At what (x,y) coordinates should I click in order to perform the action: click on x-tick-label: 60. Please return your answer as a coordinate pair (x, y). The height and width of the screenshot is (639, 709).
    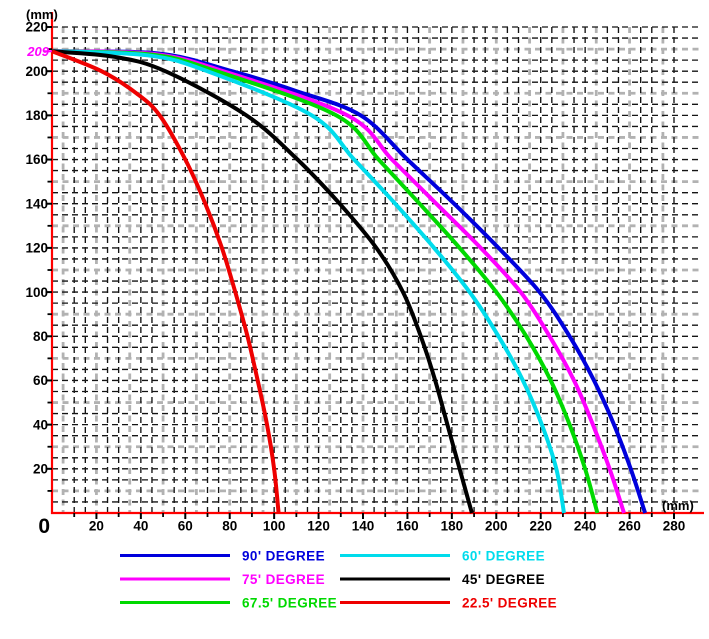
    Looking at the image, I should click on (185, 526).